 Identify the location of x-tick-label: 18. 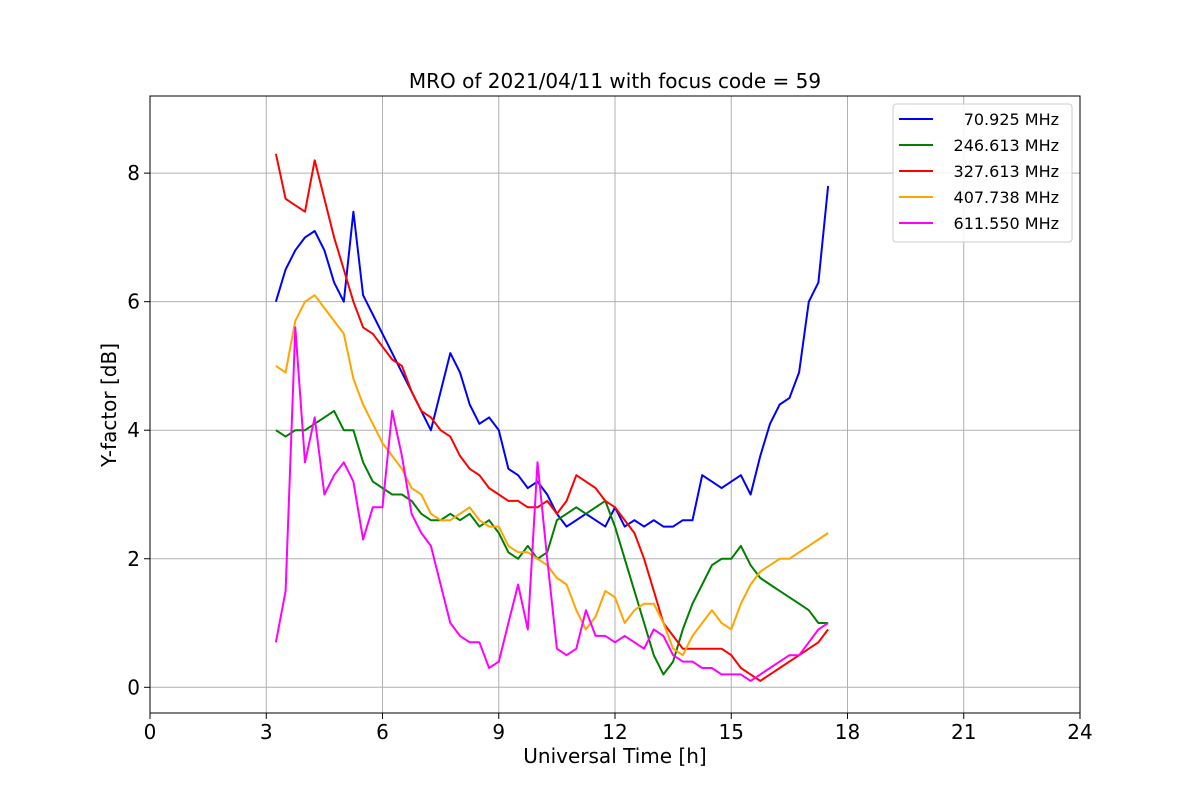
(847, 732).